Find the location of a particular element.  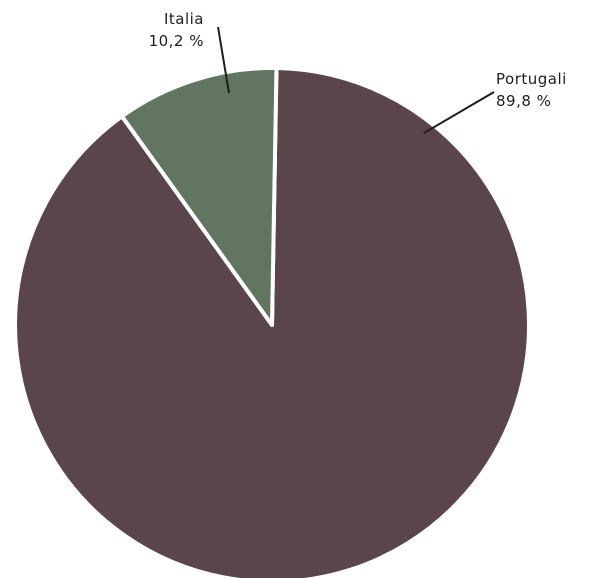

slice-label-name-italia: Italia is located at coordinates (184, 19).